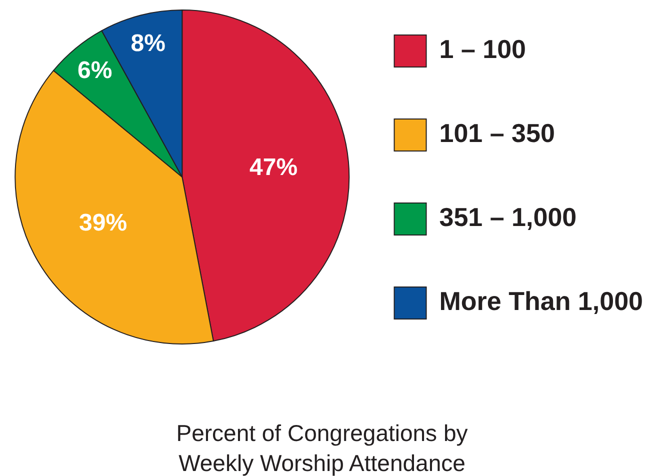 Image resolution: width=658 pixels, height=476 pixels. What do you see at coordinates (508, 217) in the screenshot?
I see `legend-label: 351 – 1,000` at bounding box center [508, 217].